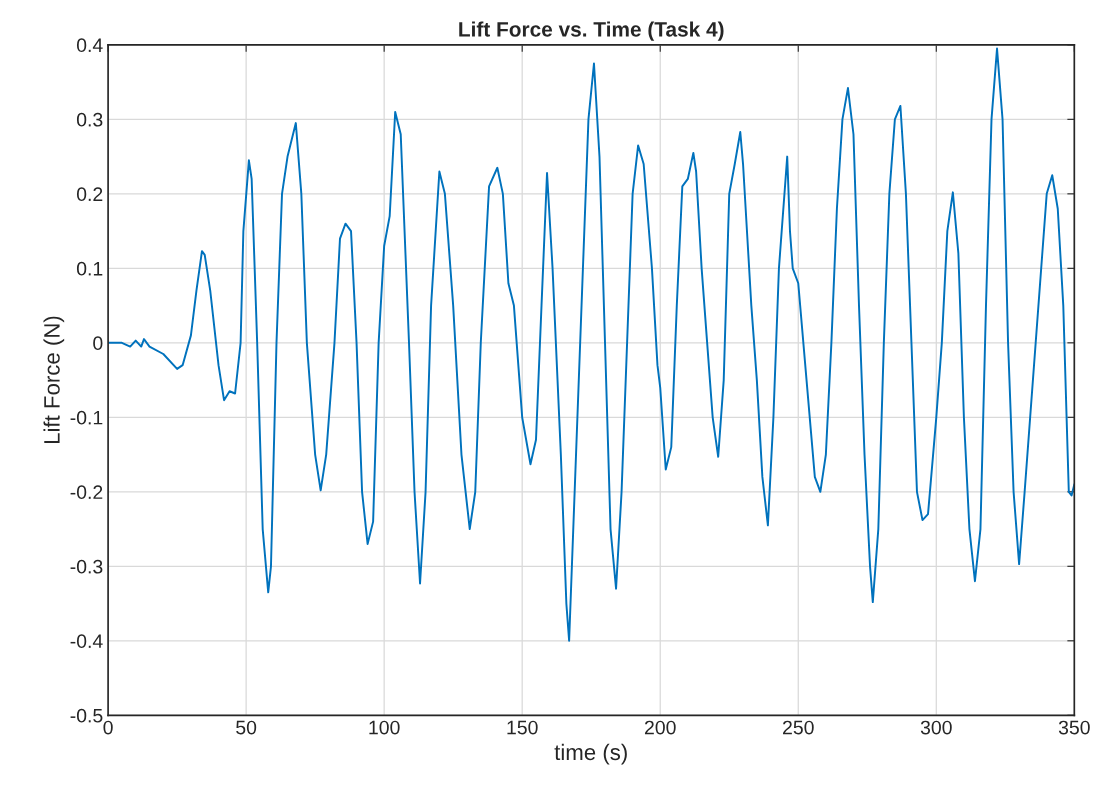  What do you see at coordinates (522, 727) in the screenshot?
I see `x-tick-label: 150` at bounding box center [522, 727].